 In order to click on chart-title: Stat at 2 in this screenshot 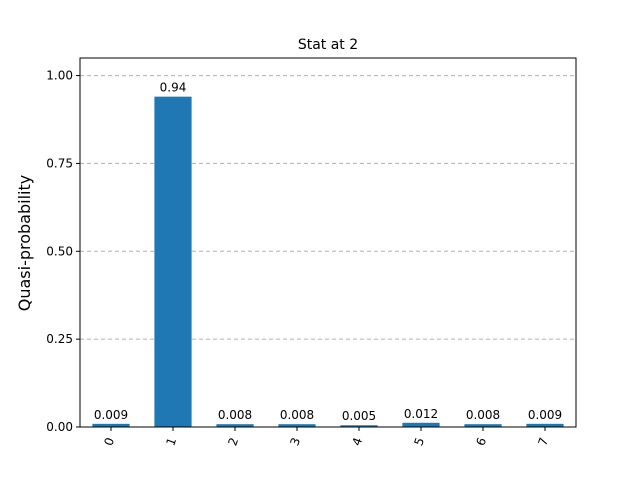, I will do `click(328, 45)`.